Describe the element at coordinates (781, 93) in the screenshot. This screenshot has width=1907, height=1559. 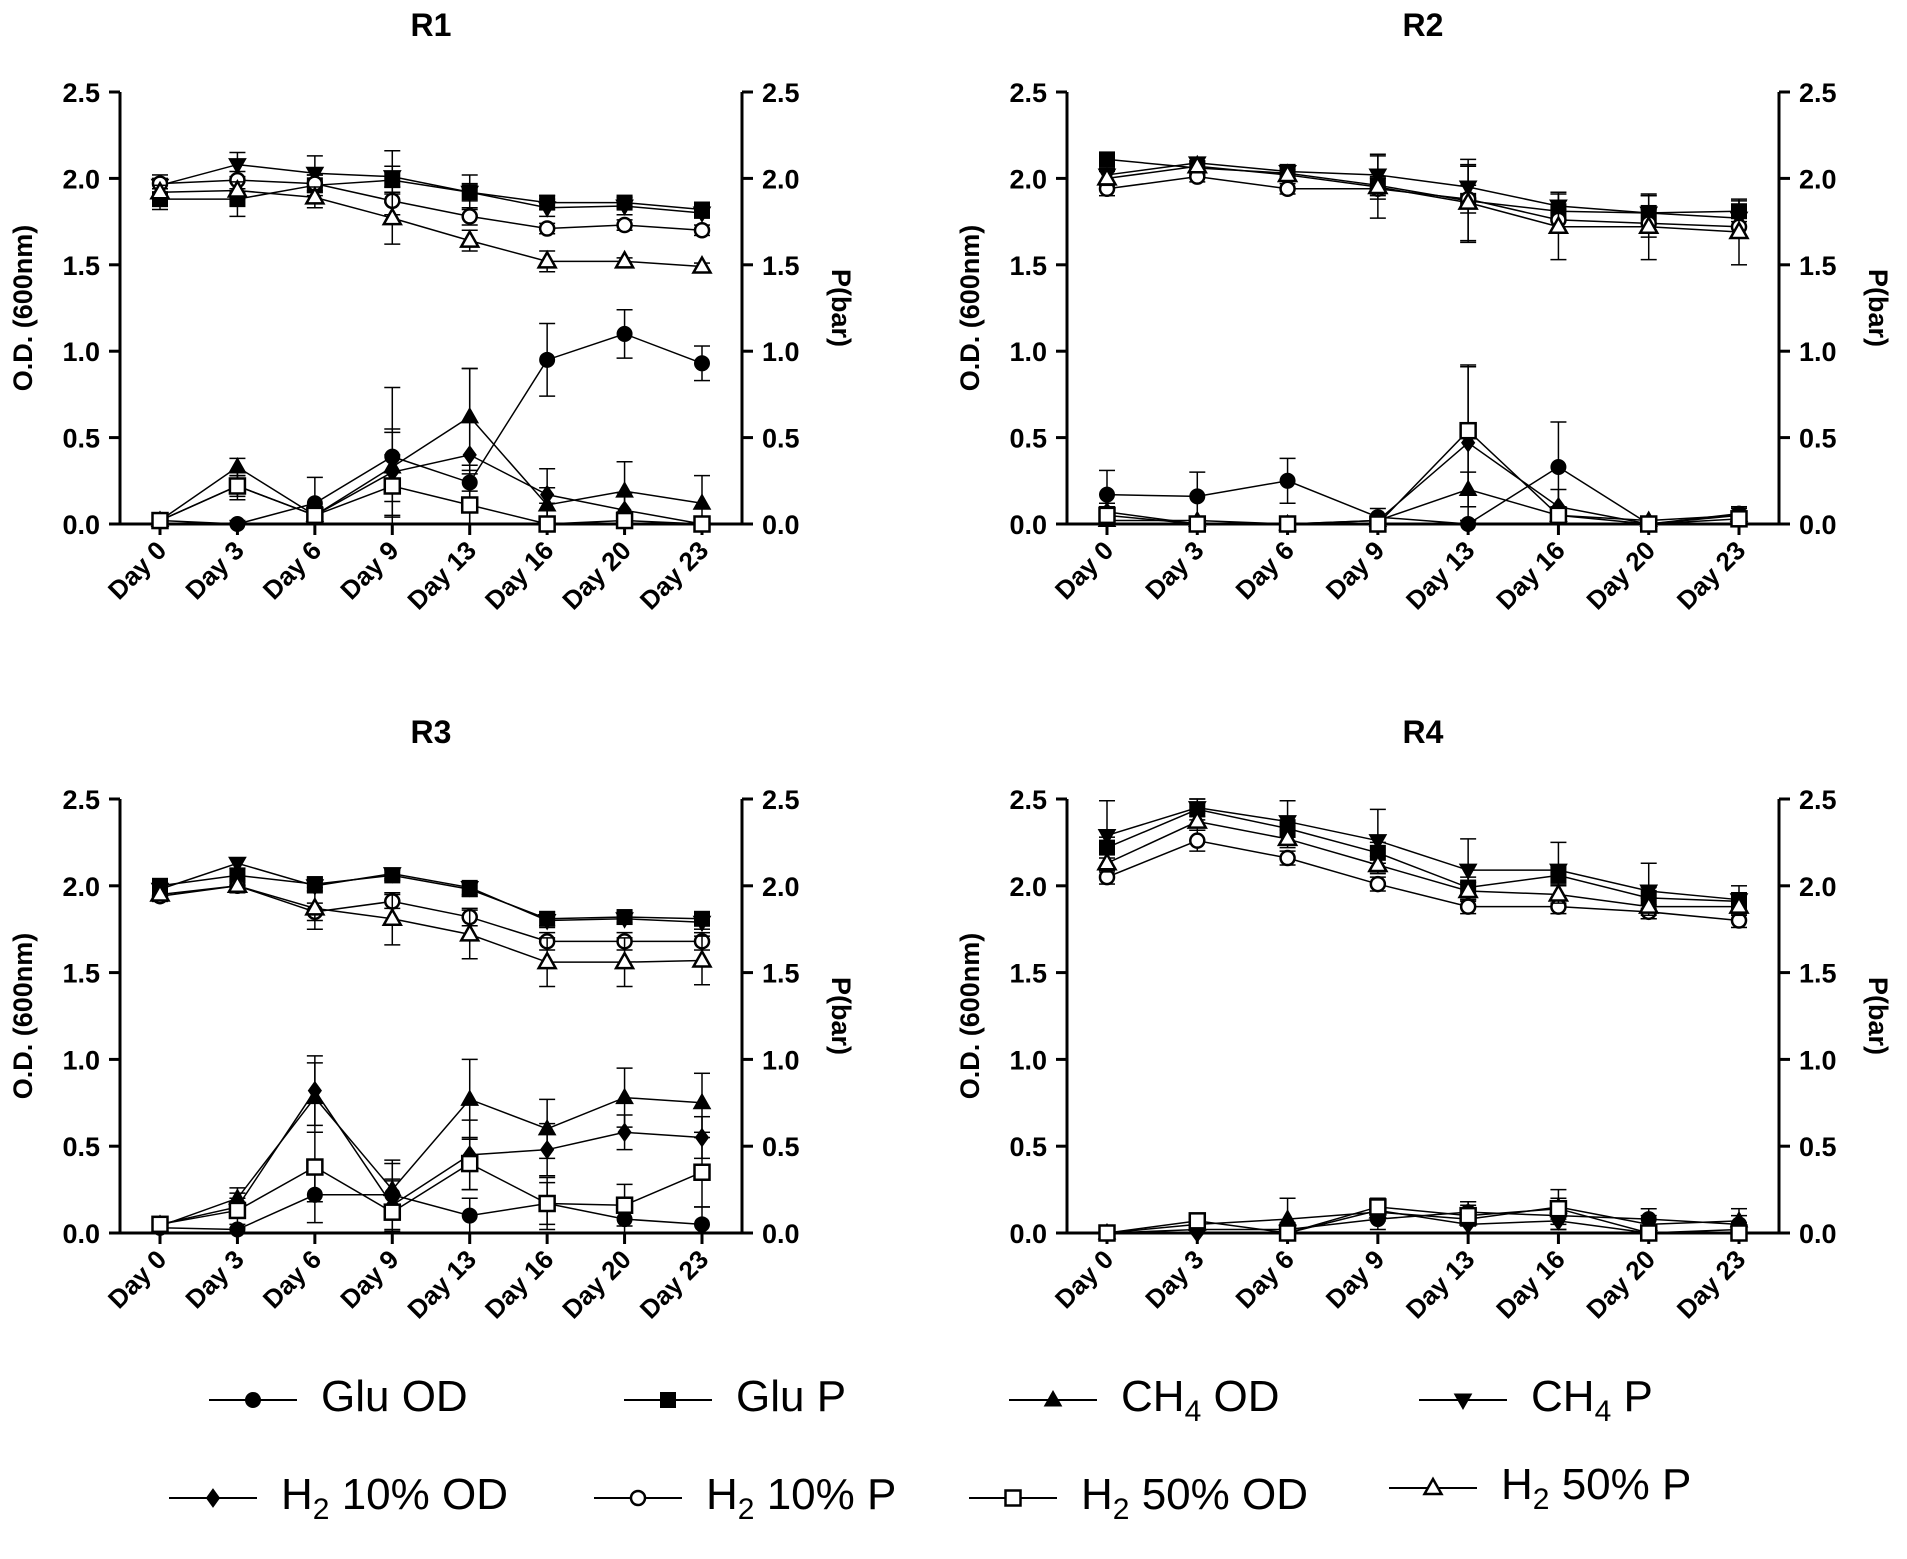
I see `r1-ytick-label-right: 2.5` at that location.